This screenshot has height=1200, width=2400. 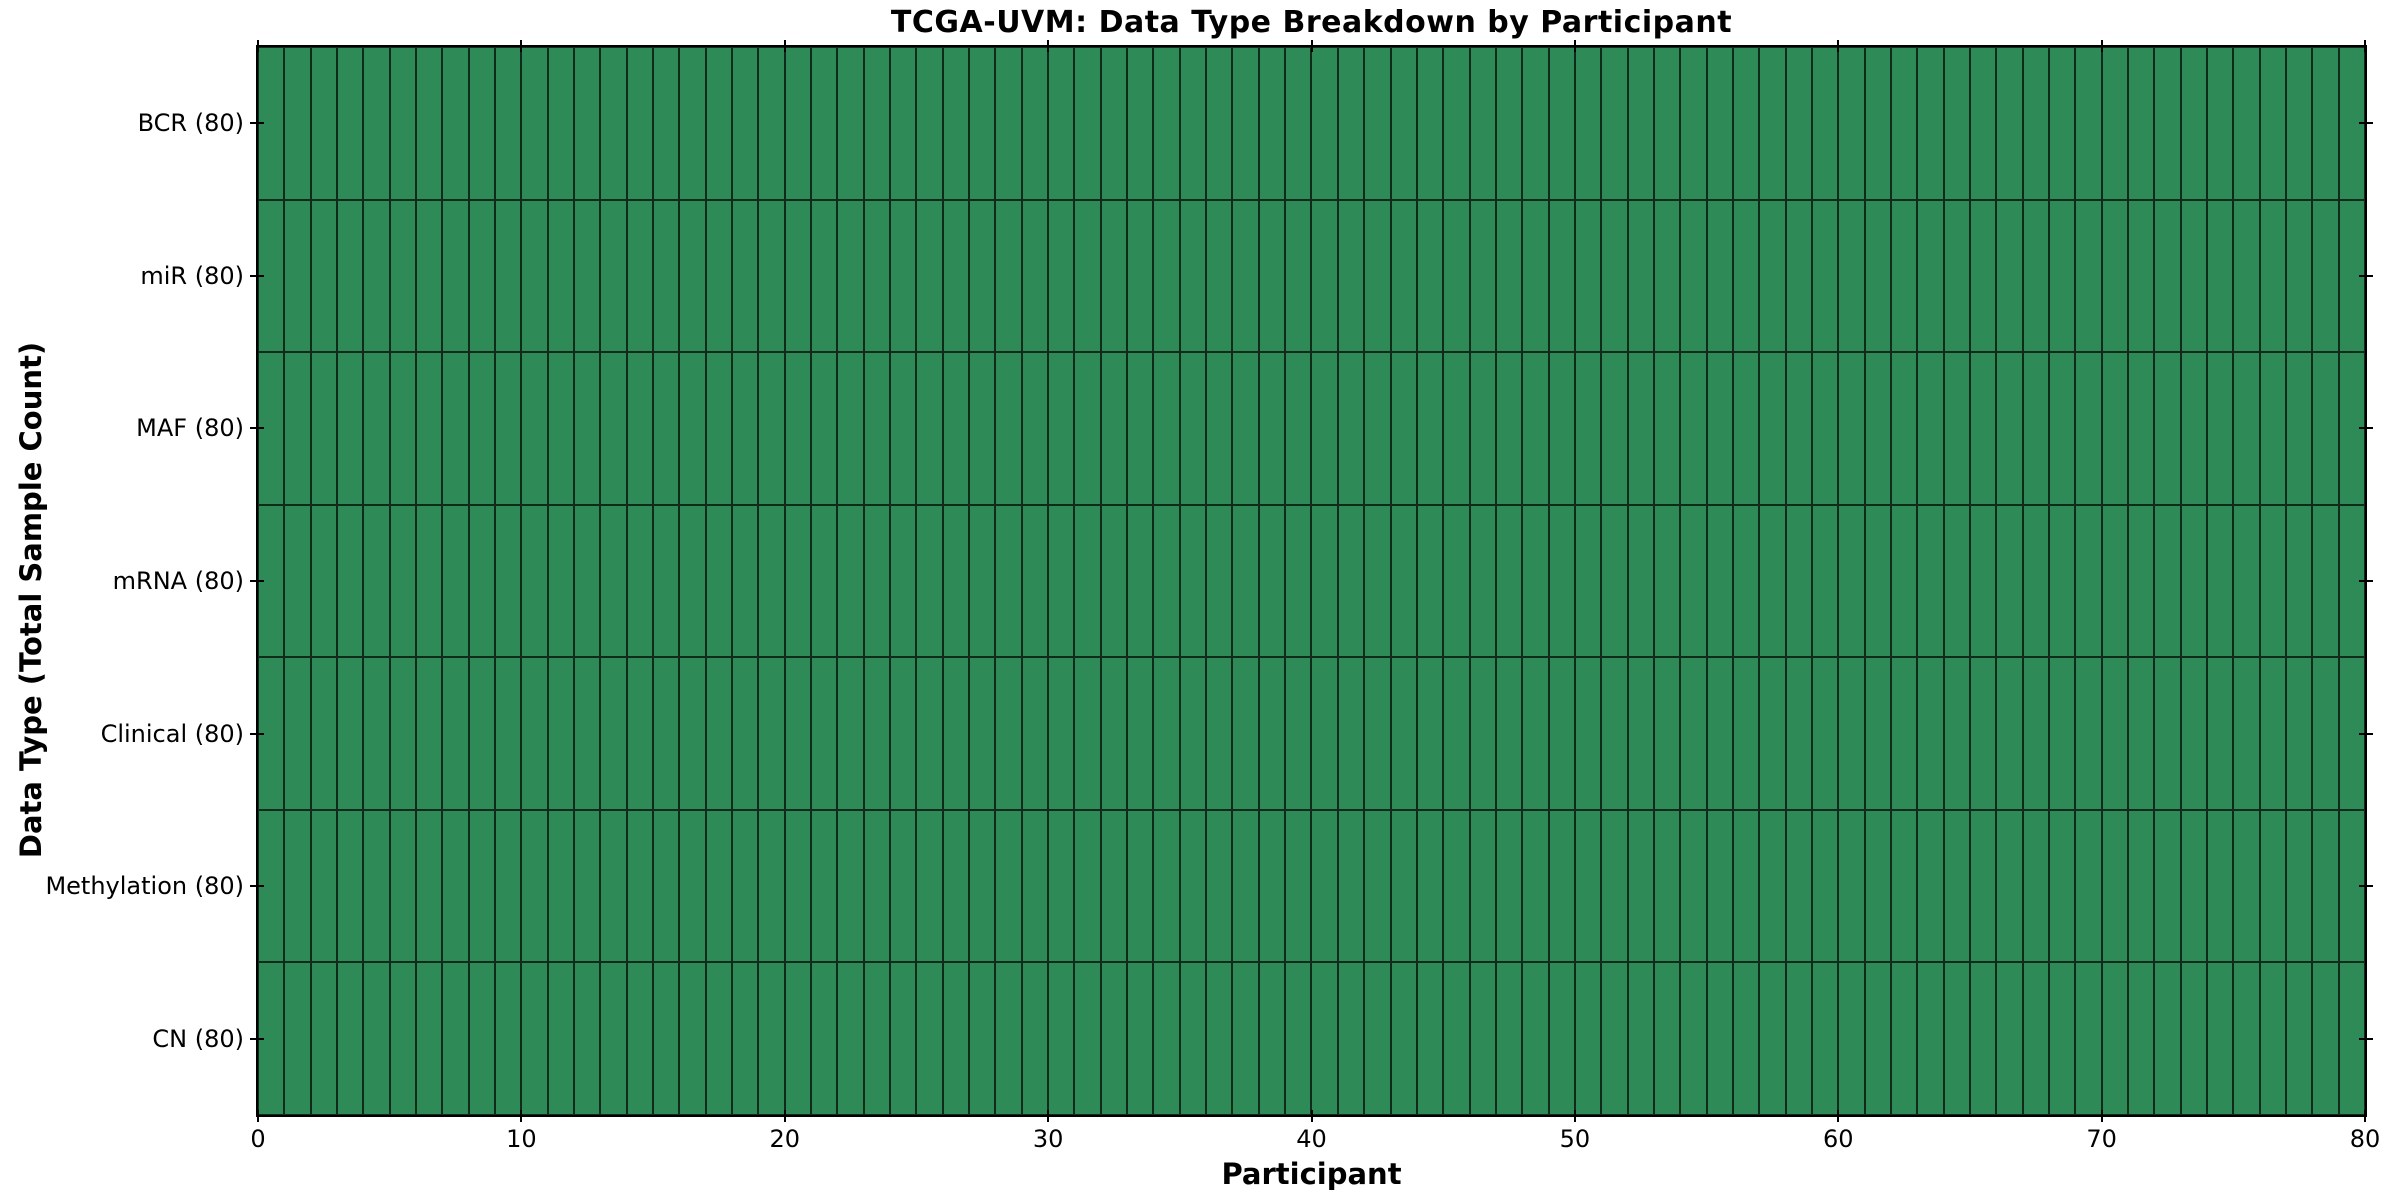 What do you see at coordinates (785, 1139) in the screenshot?
I see `x-tick-label: 20` at bounding box center [785, 1139].